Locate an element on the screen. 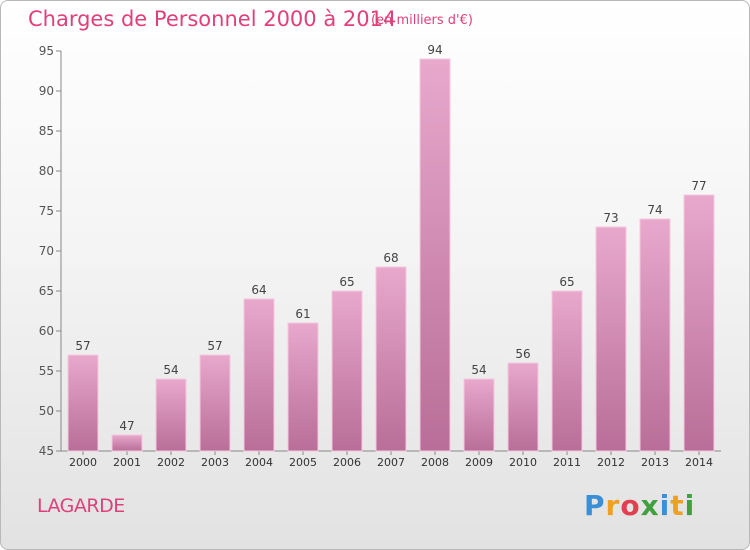 The height and width of the screenshot is (550, 750). x-tick-label: 2000 is located at coordinates (83, 462).